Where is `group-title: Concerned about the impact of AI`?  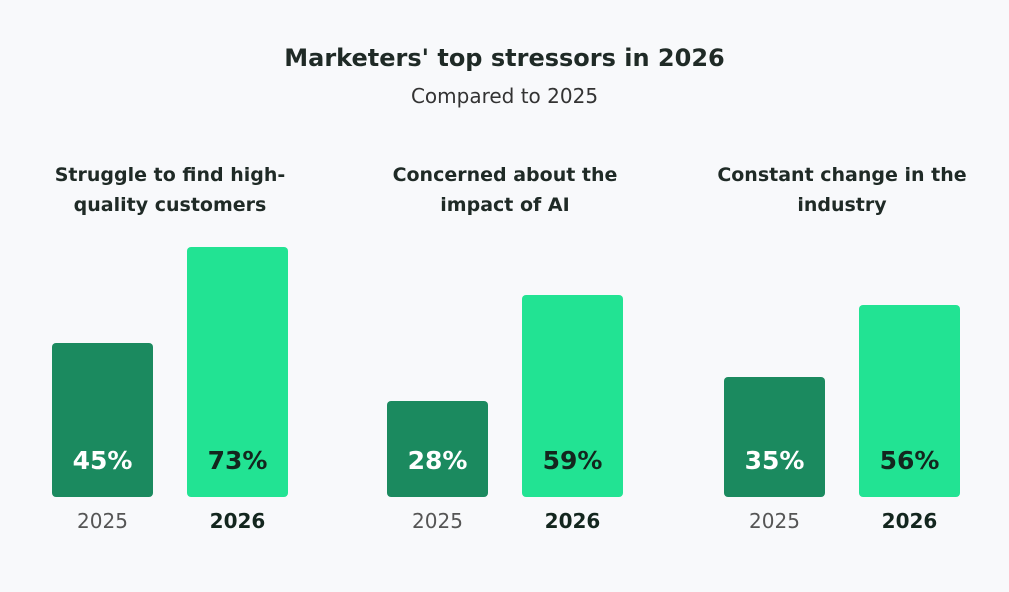
group-title: Concerned about the impact of AI is located at coordinates (505, 190).